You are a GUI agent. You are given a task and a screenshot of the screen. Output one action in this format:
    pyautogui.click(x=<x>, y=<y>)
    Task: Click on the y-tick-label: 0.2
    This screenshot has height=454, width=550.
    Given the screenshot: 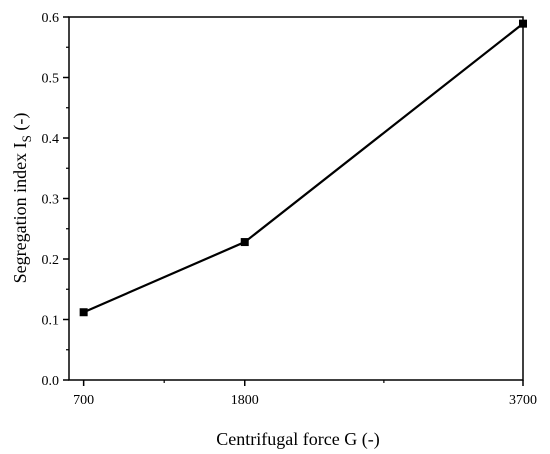 What is the action you would take?
    pyautogui.click(x=51, y=260)
    